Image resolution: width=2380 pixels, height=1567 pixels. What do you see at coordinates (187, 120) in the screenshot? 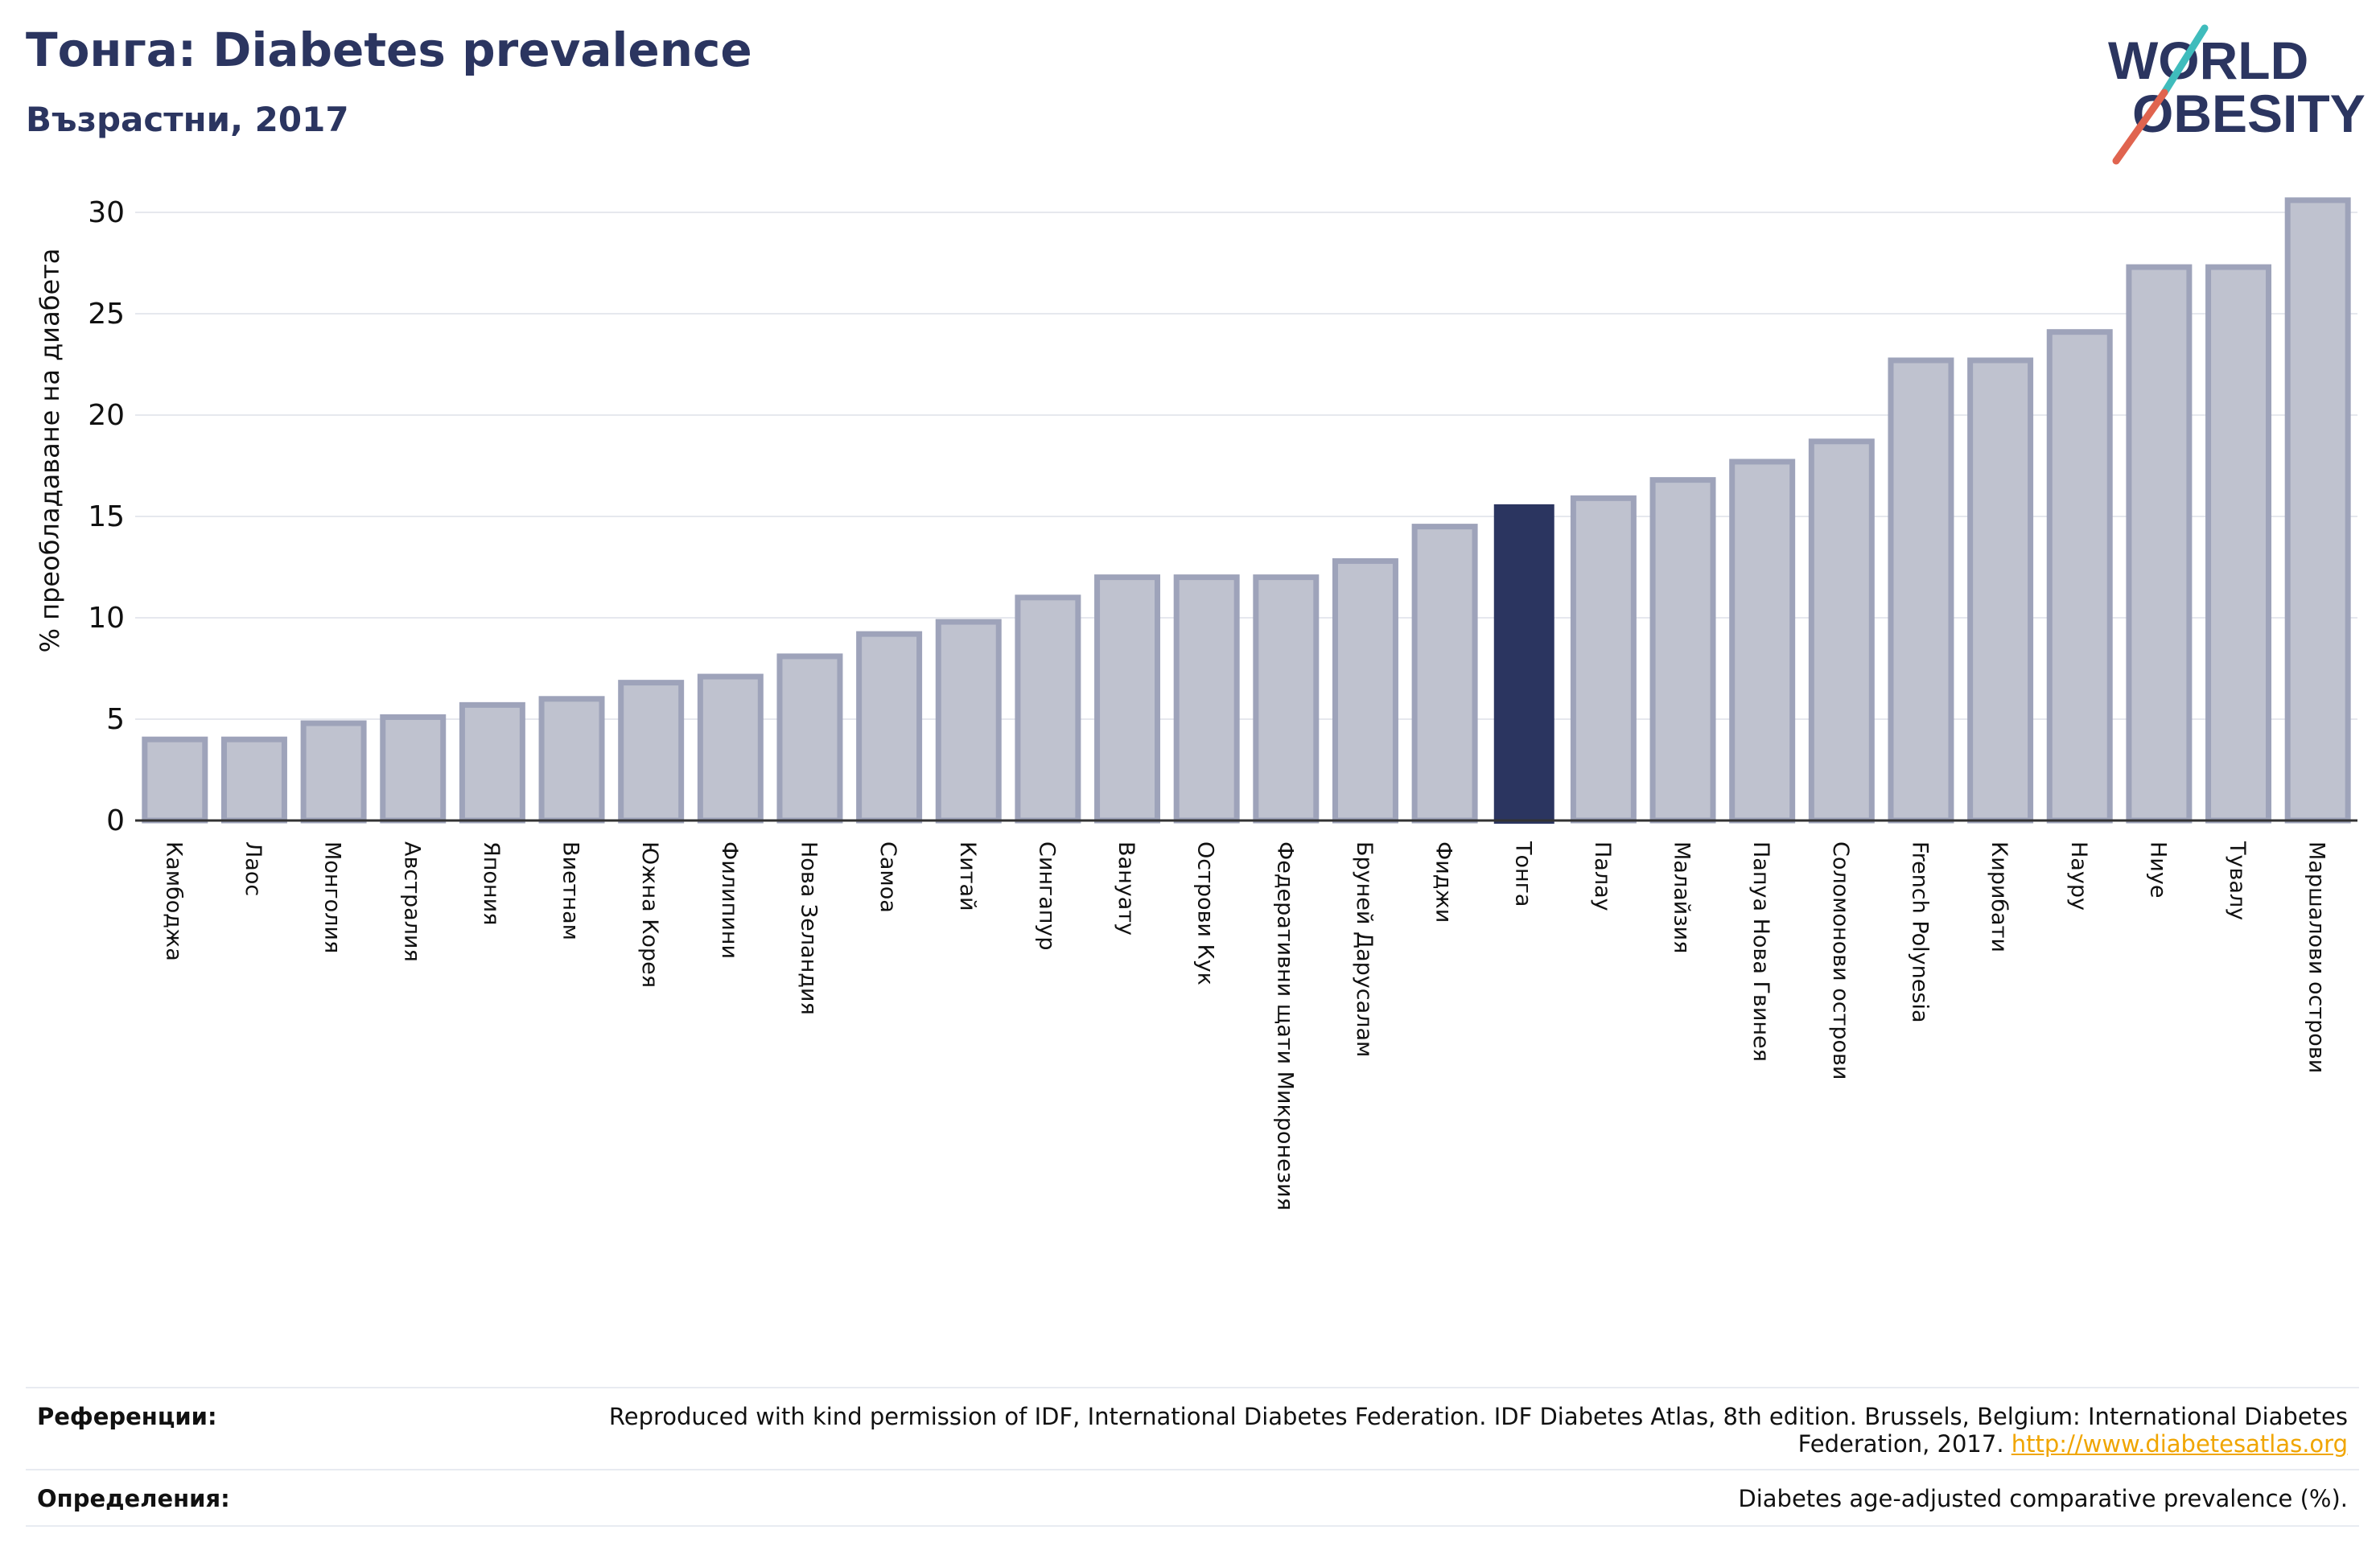
I see `chart-subtitle: Възрастни, 2017` at bounding box center [187, 120].